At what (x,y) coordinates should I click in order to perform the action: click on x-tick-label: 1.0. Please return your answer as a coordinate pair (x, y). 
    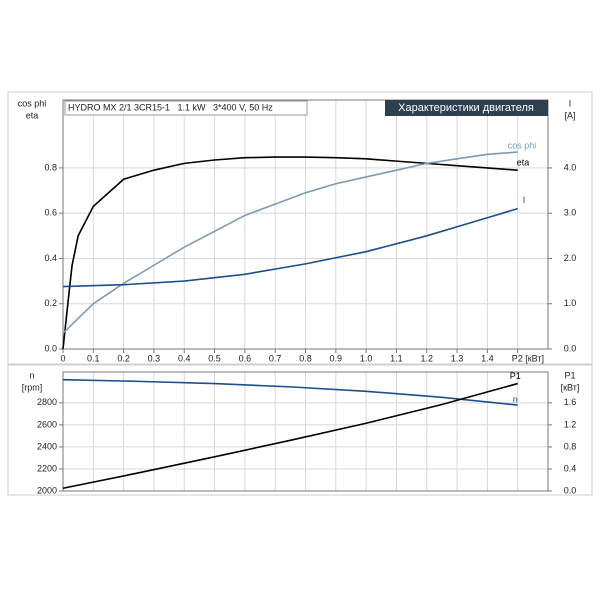
    Looking at the image, I should click on (366, 358).